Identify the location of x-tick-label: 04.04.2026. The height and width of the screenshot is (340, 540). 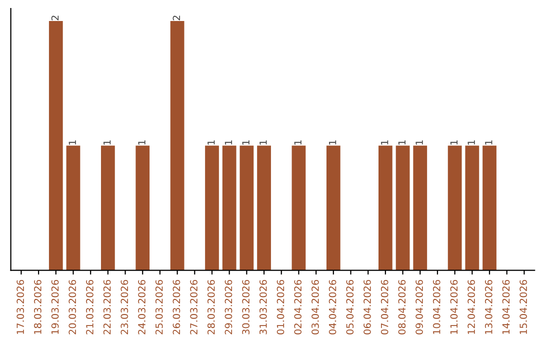
(332, 307).